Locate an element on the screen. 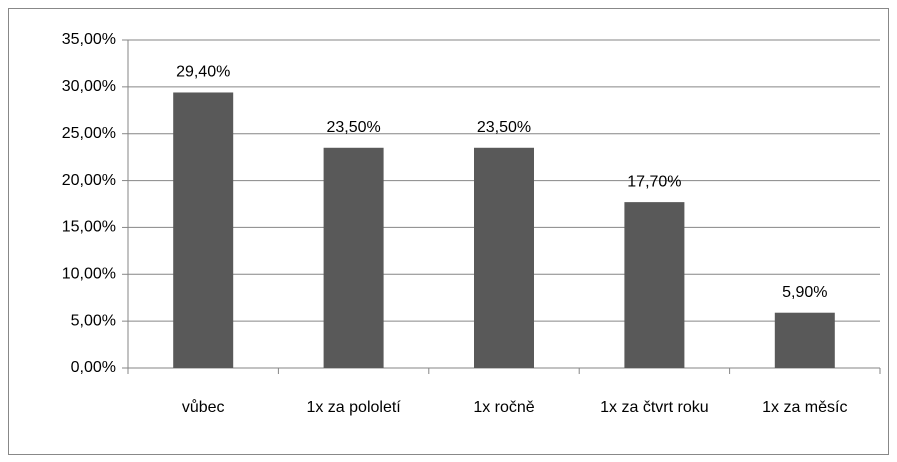 Image resolution: width=897 pixels, height=462 pixels. data-label: 29,40% is located at coordinates (203, 72).